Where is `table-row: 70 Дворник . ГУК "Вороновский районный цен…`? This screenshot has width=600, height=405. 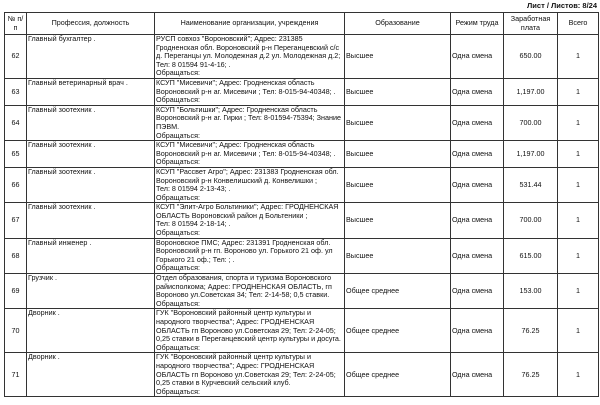
table-row: 70 Дворник . ГУК "Вороновский районный цен… is located at coordinates (301, 331).